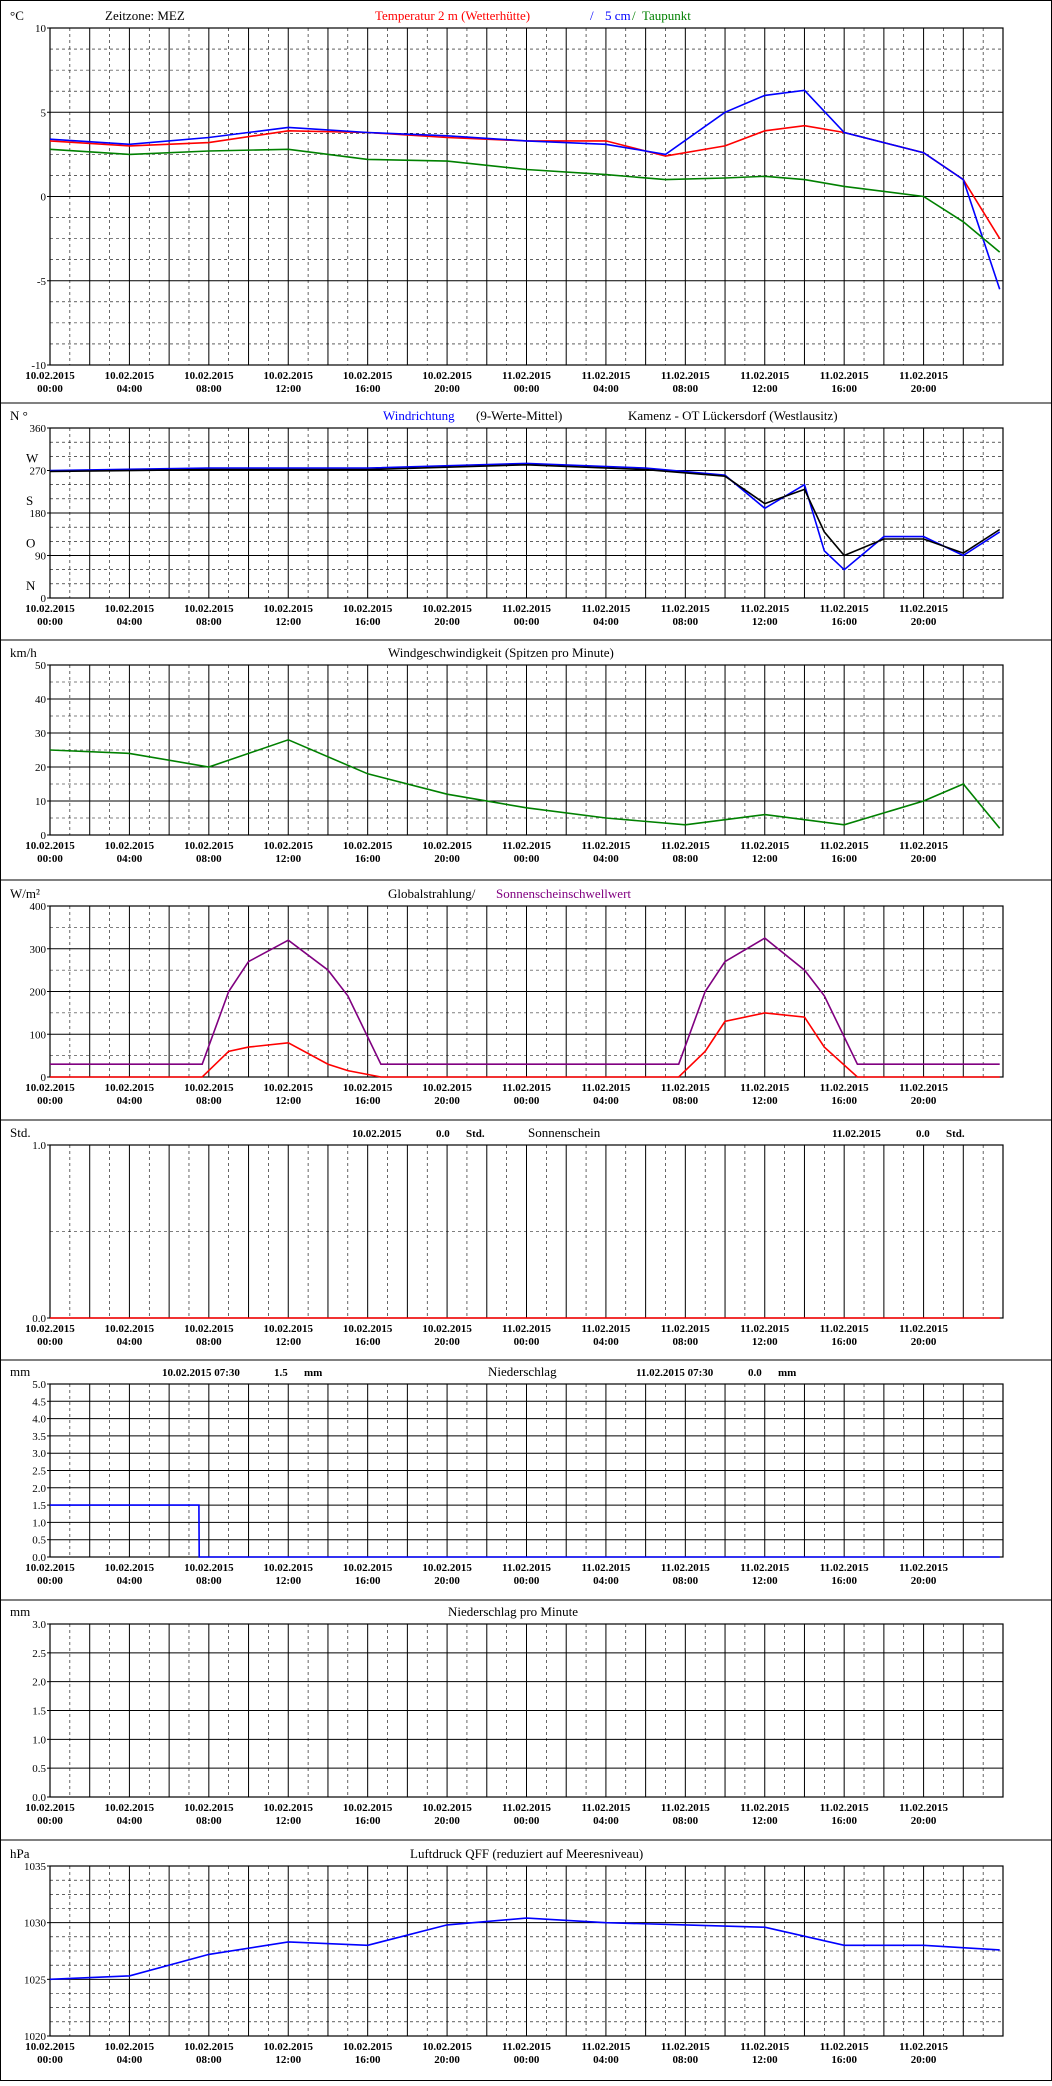  I want to click on y-tick-label: 50, so click(41, 666).